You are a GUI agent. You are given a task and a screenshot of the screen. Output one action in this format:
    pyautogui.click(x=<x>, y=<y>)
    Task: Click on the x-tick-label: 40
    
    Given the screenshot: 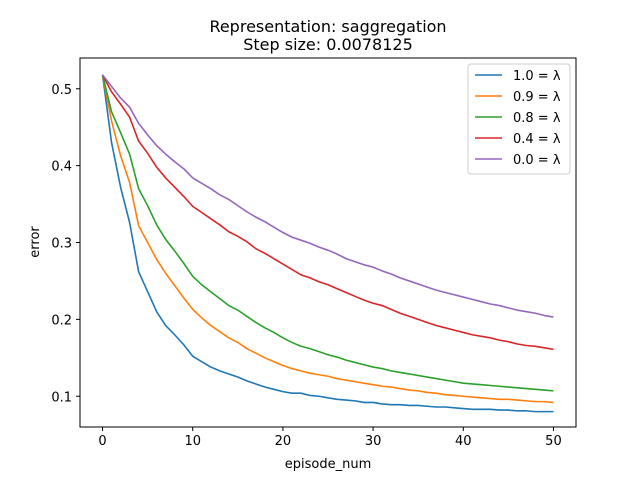 What is the action you would take?
    pyautogui.click(x=463, y=441)
    